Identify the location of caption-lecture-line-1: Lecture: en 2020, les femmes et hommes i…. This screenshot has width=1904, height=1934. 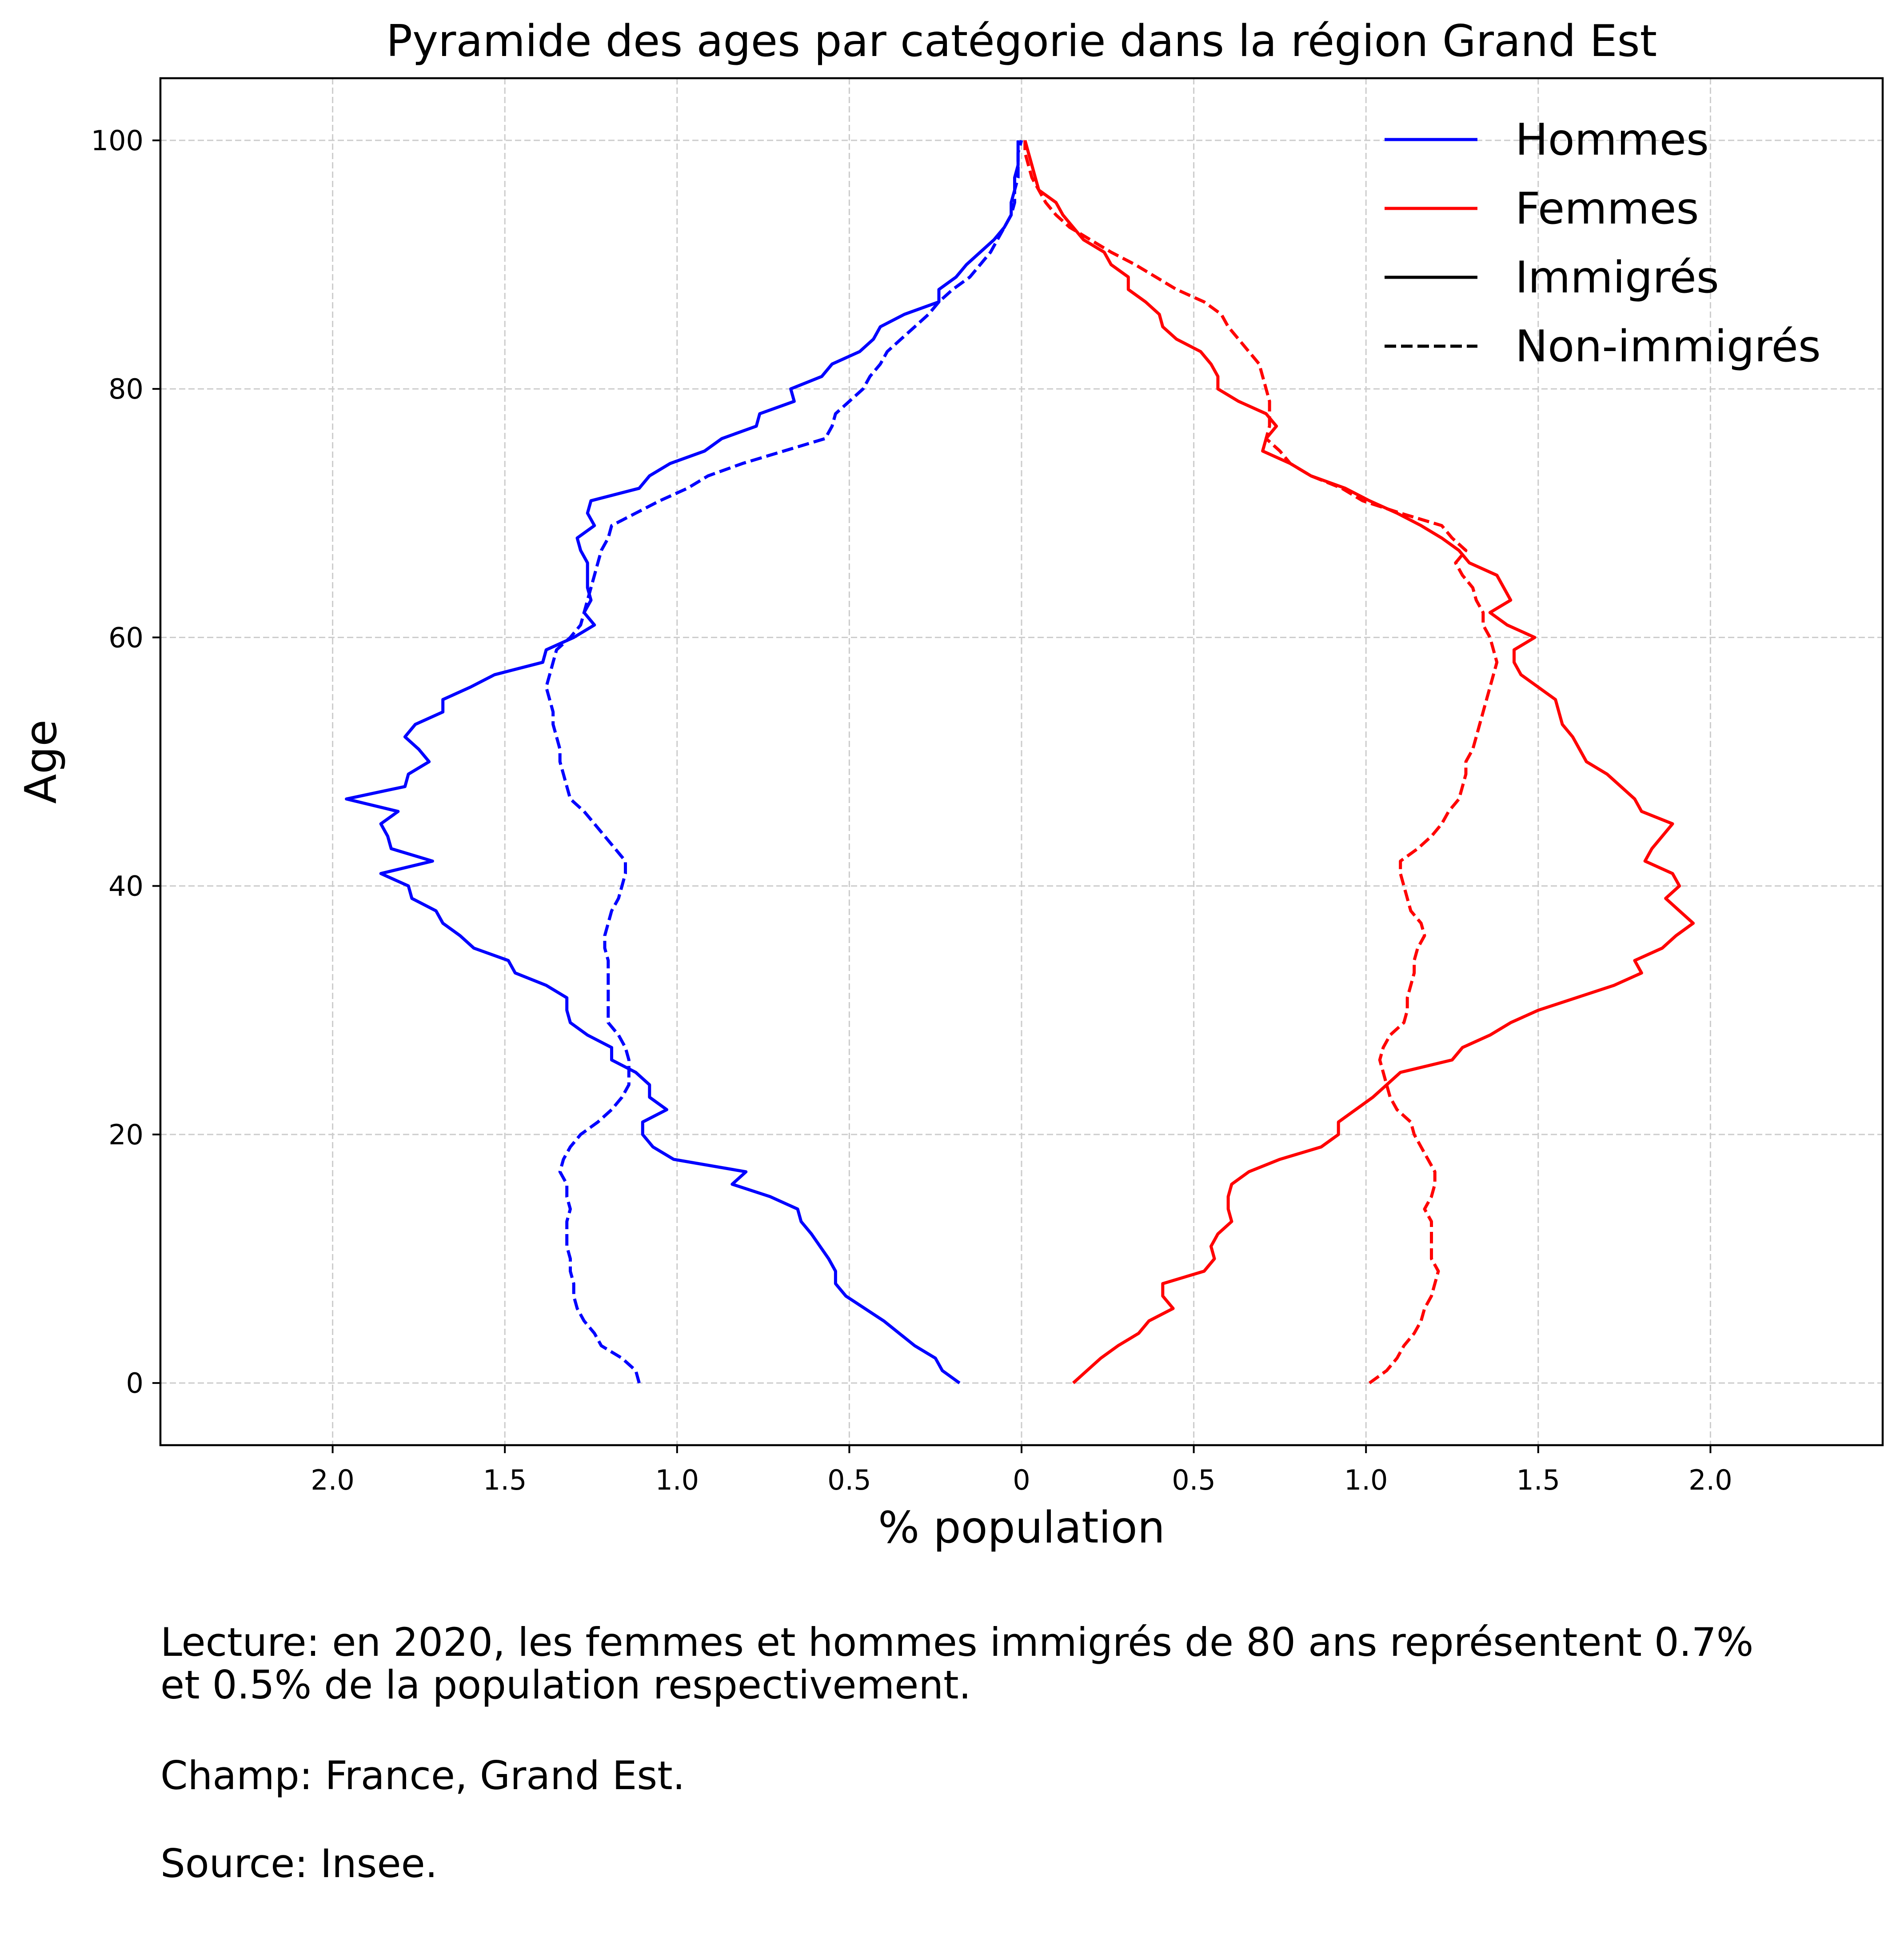
(957, 1642).